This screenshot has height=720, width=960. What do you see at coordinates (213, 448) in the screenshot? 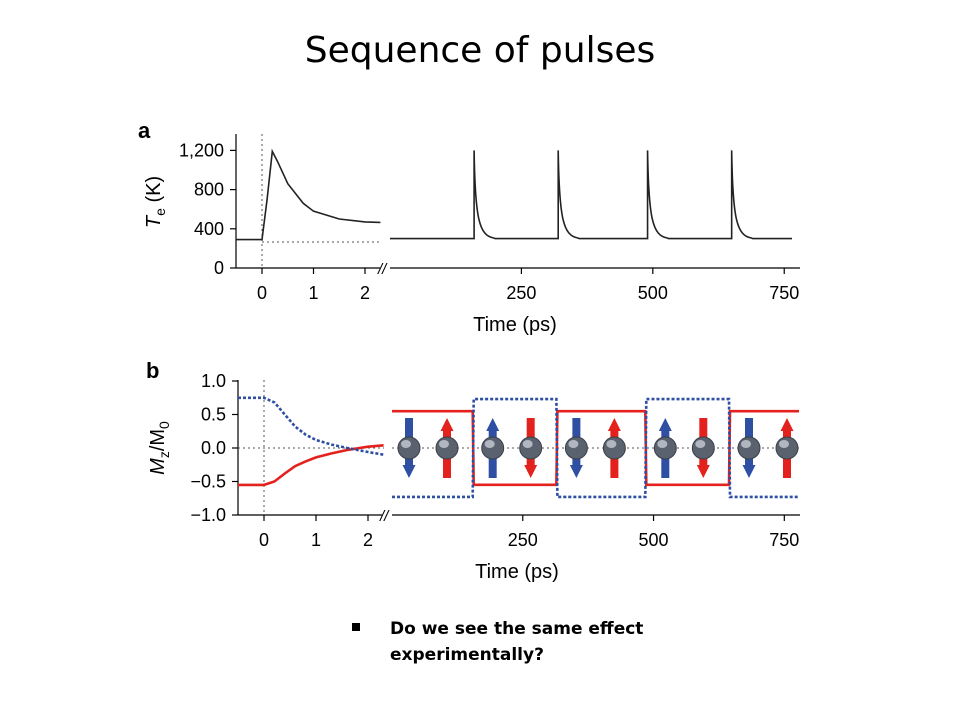
I see `panel-b-y-tick-label: 0.0` at bounding box center [213, 448].